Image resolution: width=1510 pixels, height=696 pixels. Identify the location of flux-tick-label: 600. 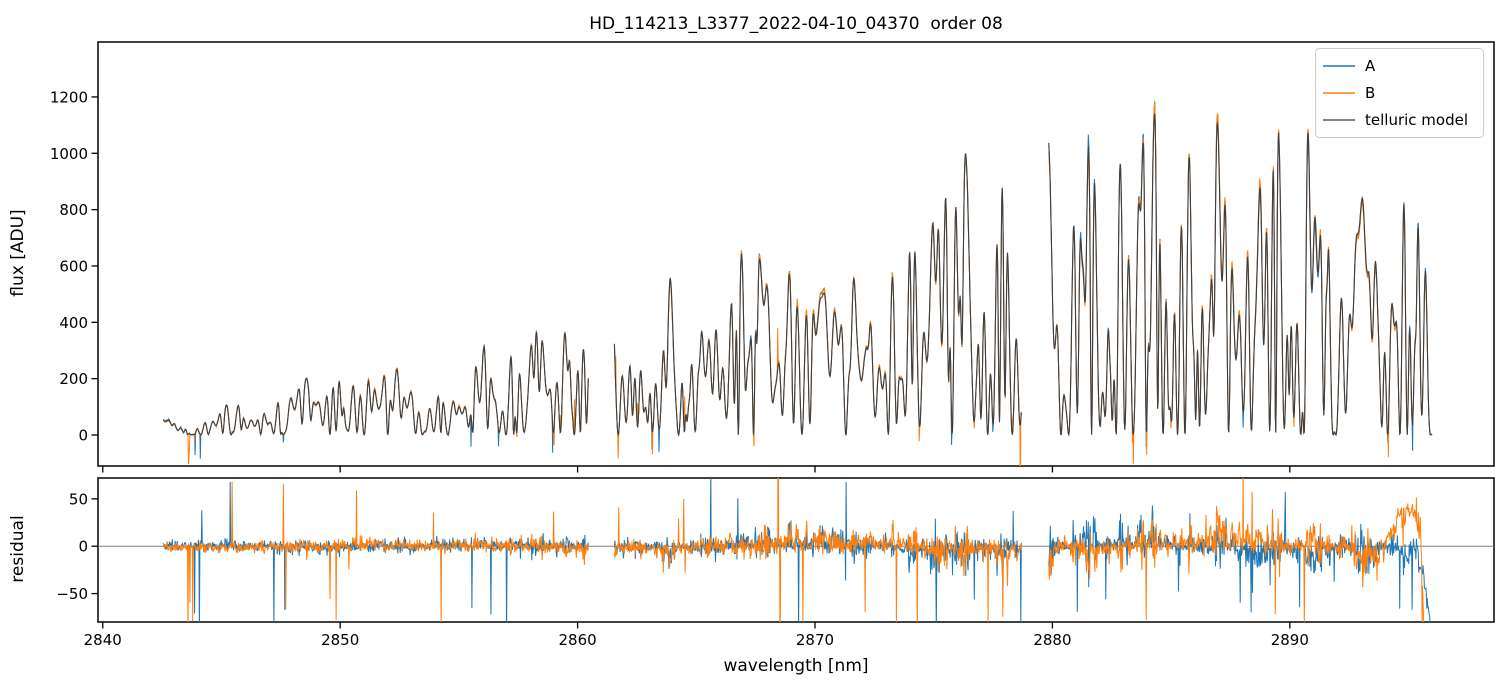
(73, 266).